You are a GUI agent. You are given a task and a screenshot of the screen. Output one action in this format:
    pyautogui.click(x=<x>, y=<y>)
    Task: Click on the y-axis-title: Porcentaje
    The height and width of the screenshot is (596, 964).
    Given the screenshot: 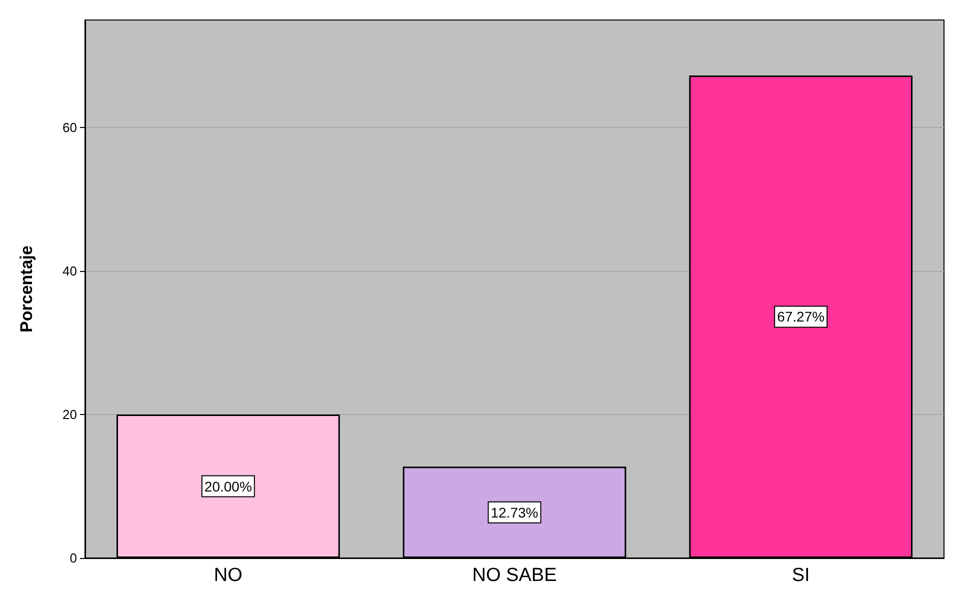 What is the action you would take?
    pyautogui.click(x=26, y=289)
    